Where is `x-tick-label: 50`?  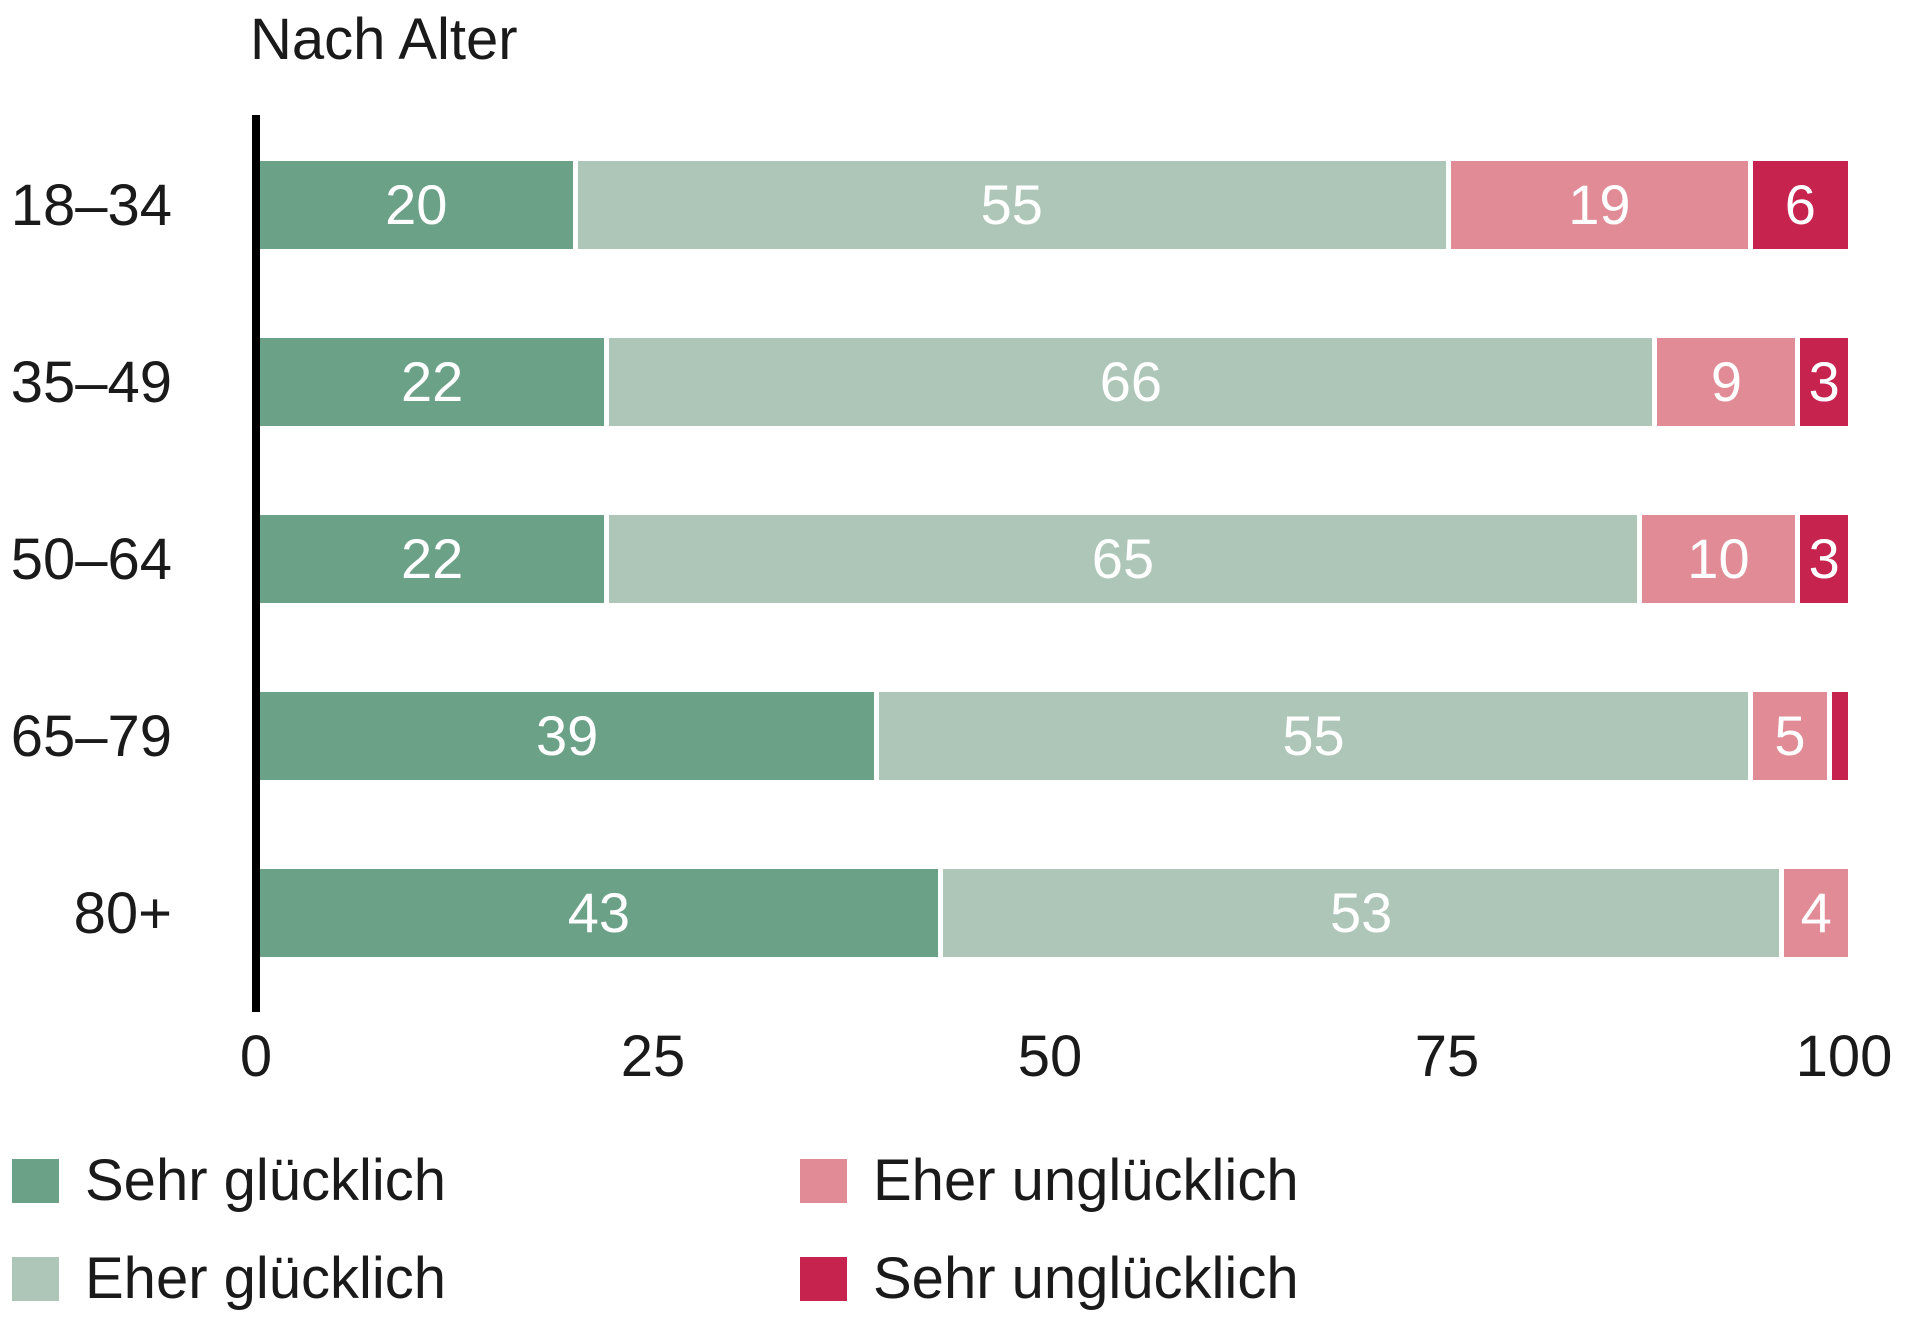
x-tick-label: 50 is located at coordinates (1050, 1056).